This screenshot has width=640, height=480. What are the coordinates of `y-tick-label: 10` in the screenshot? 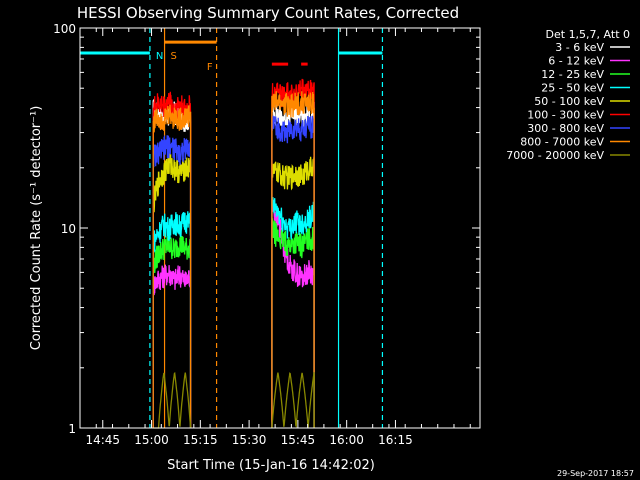 It's located at (68, 229).